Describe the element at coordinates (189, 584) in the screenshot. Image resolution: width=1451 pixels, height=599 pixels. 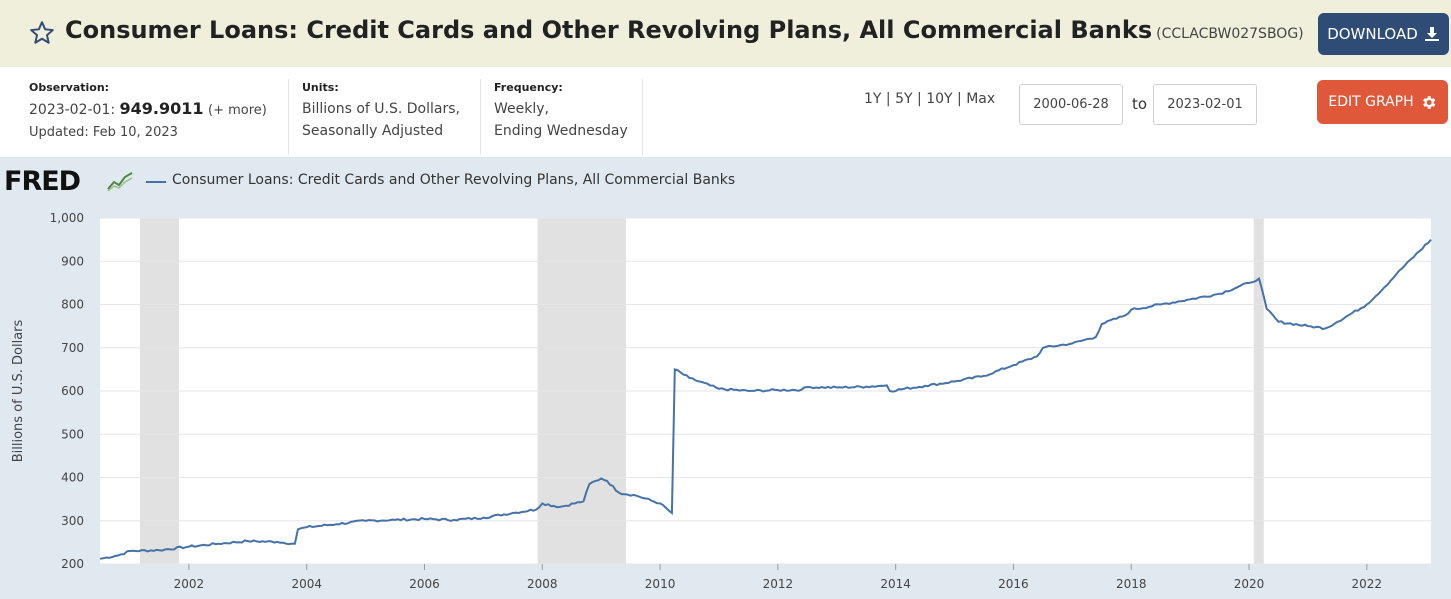
I see `x-tick-label: 2002` at that location.